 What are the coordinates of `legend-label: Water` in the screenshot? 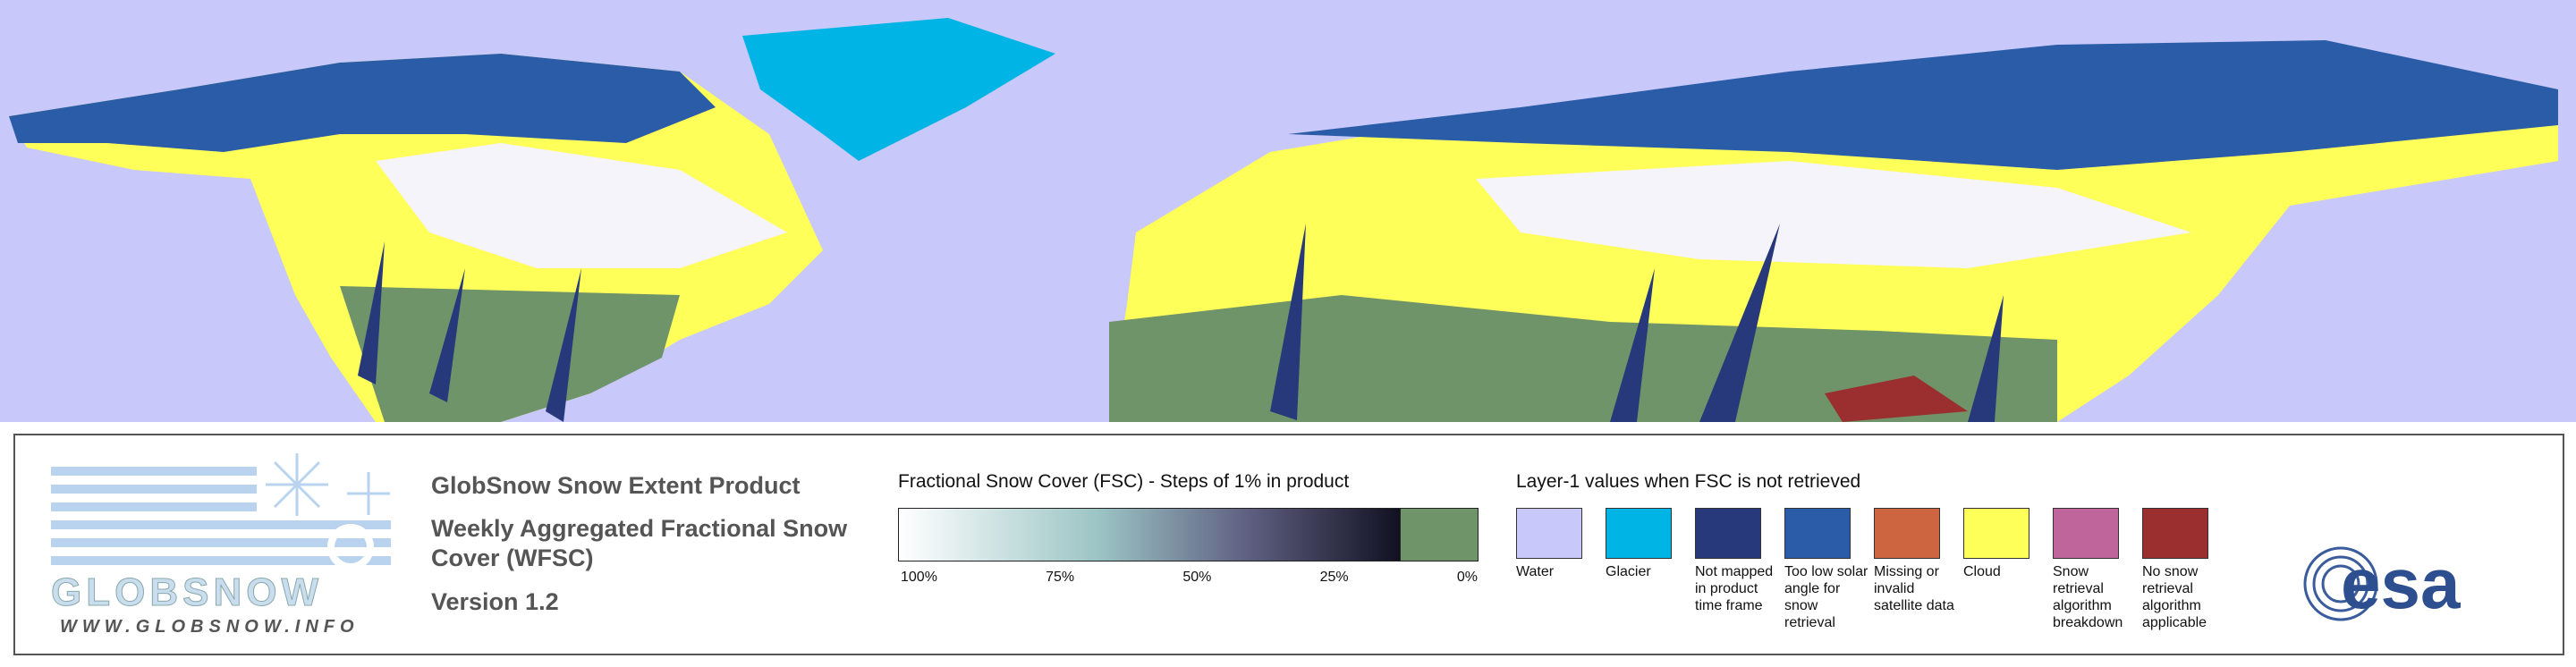 It's located at (1535, 572).